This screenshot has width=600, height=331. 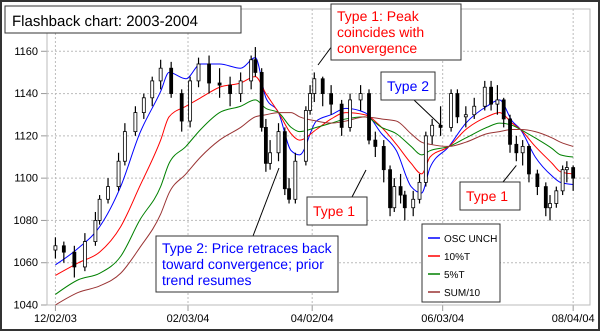 What do you see at coordinates (380, 32) in the screenshot?
I see `annotation: Type 1: Peak coincides with convergence` at bounding box center [380, 32].